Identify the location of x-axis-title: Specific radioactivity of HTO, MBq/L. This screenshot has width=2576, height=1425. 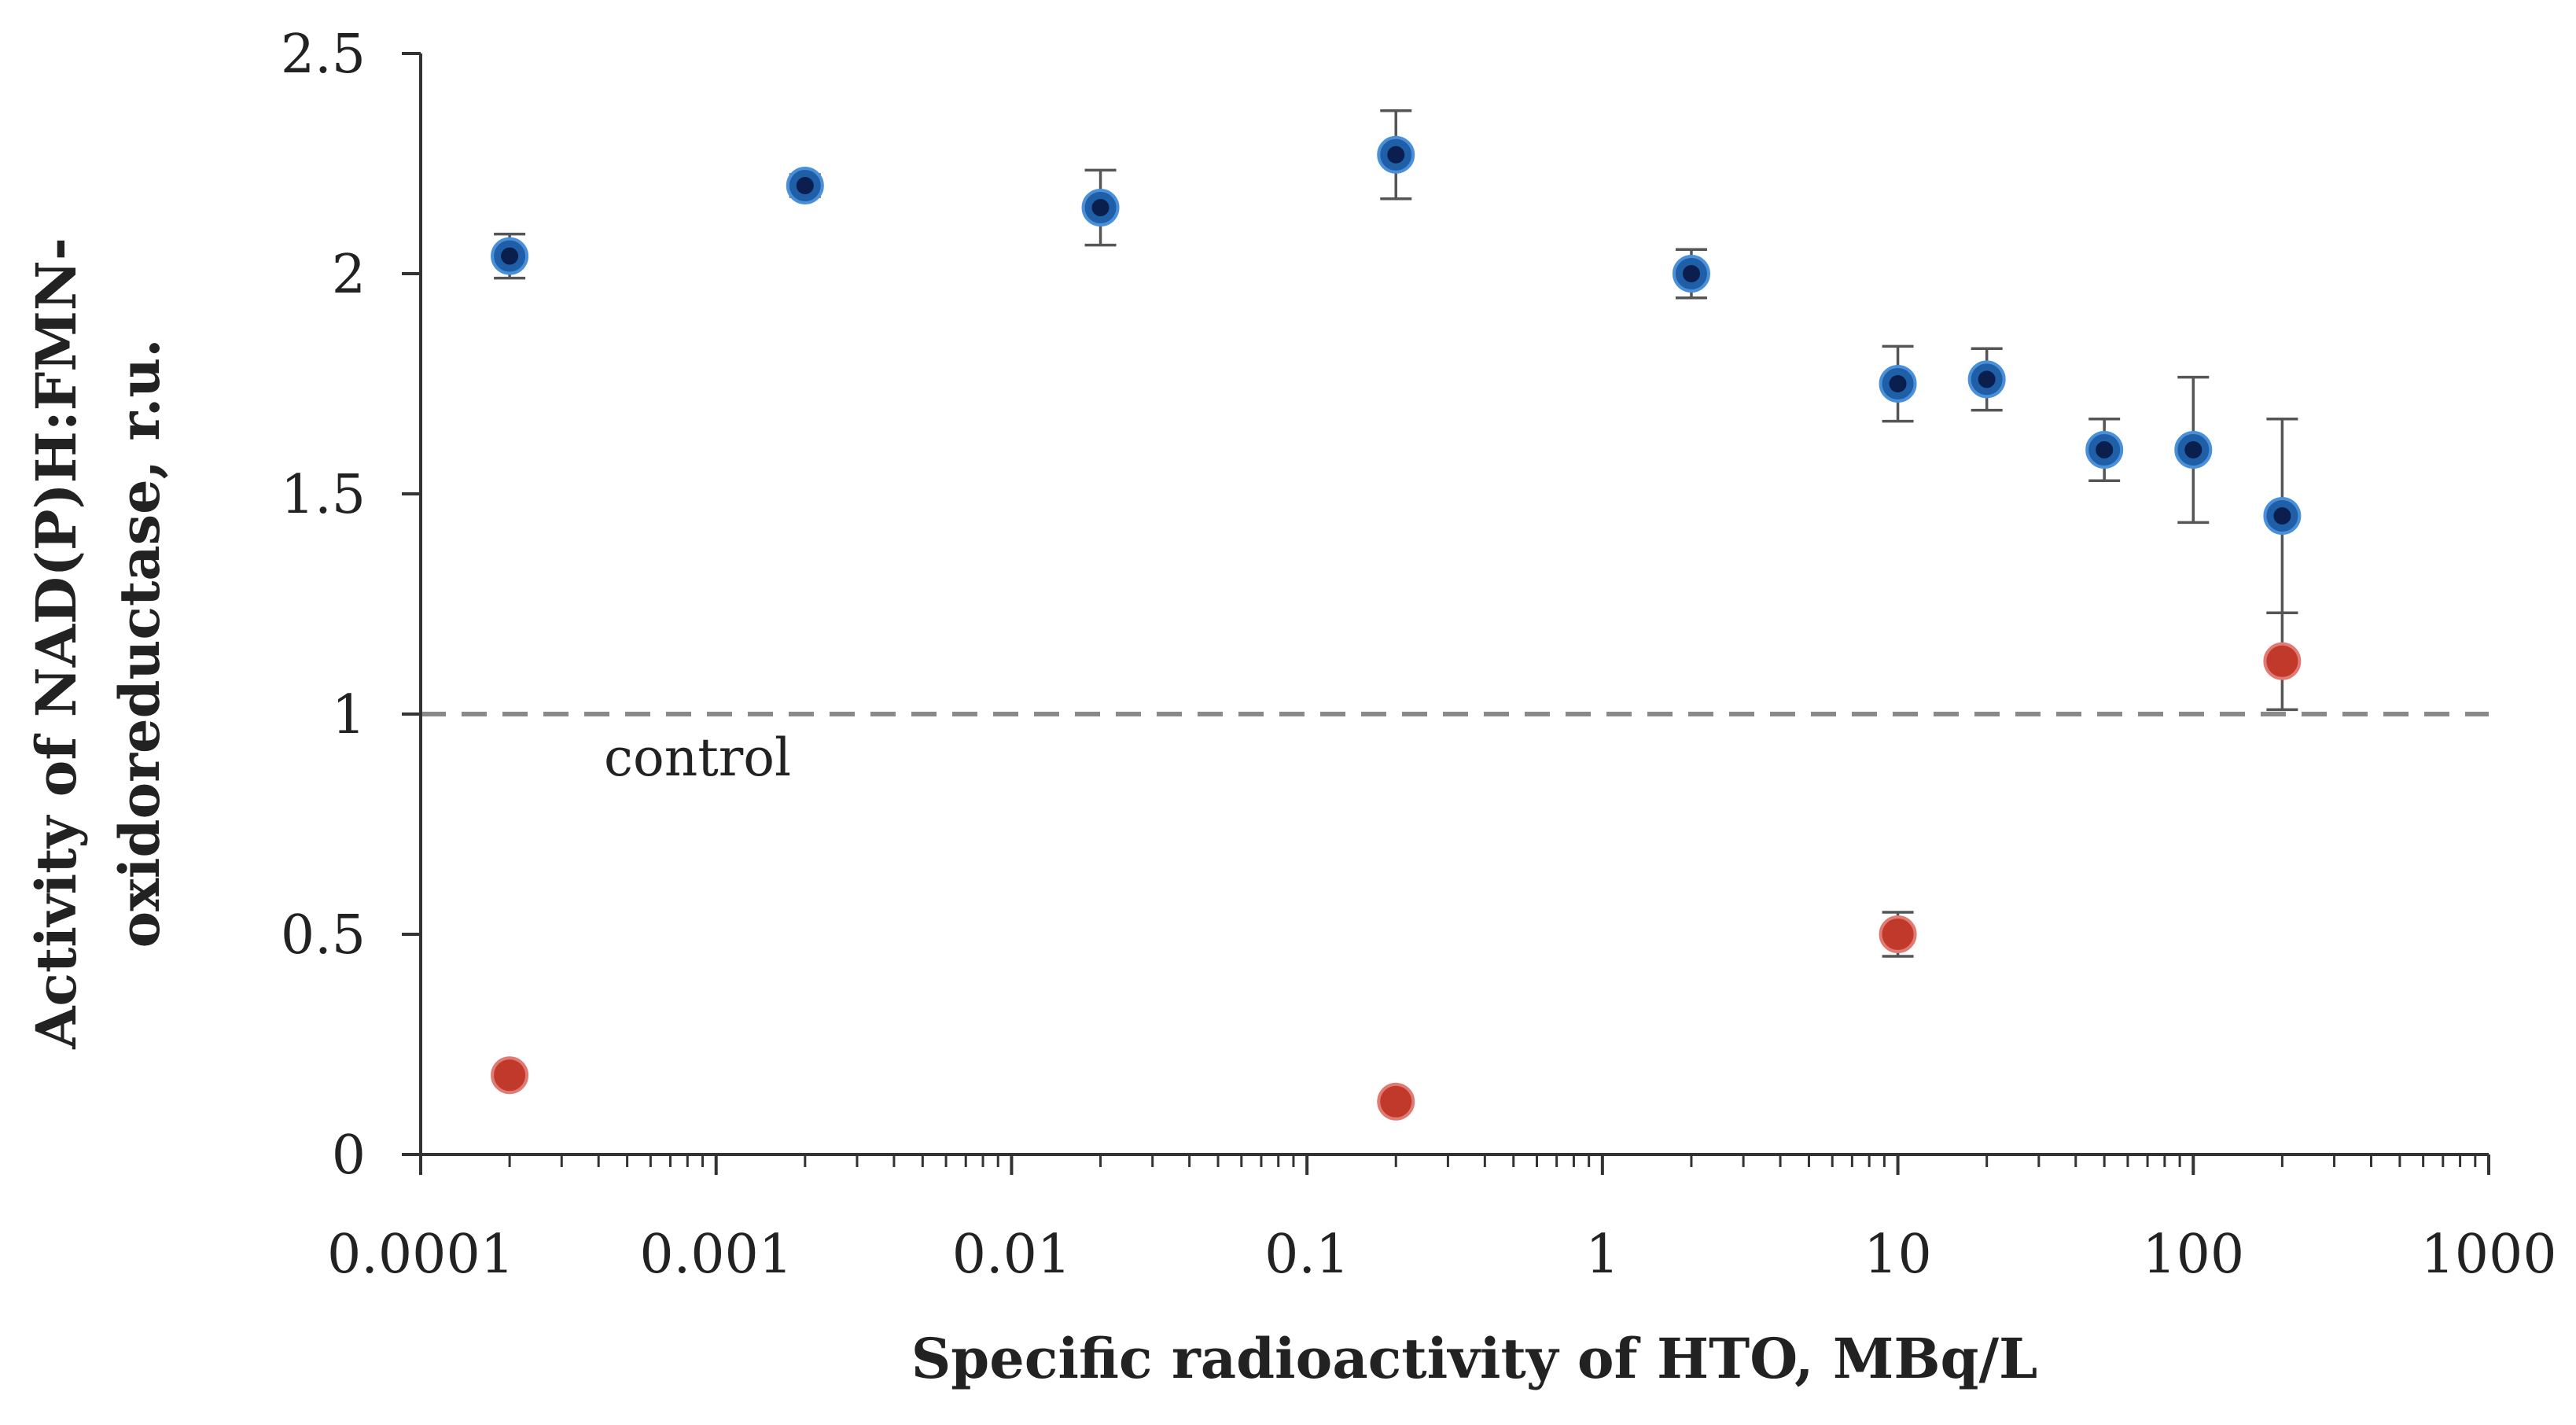
(1474, 1358).